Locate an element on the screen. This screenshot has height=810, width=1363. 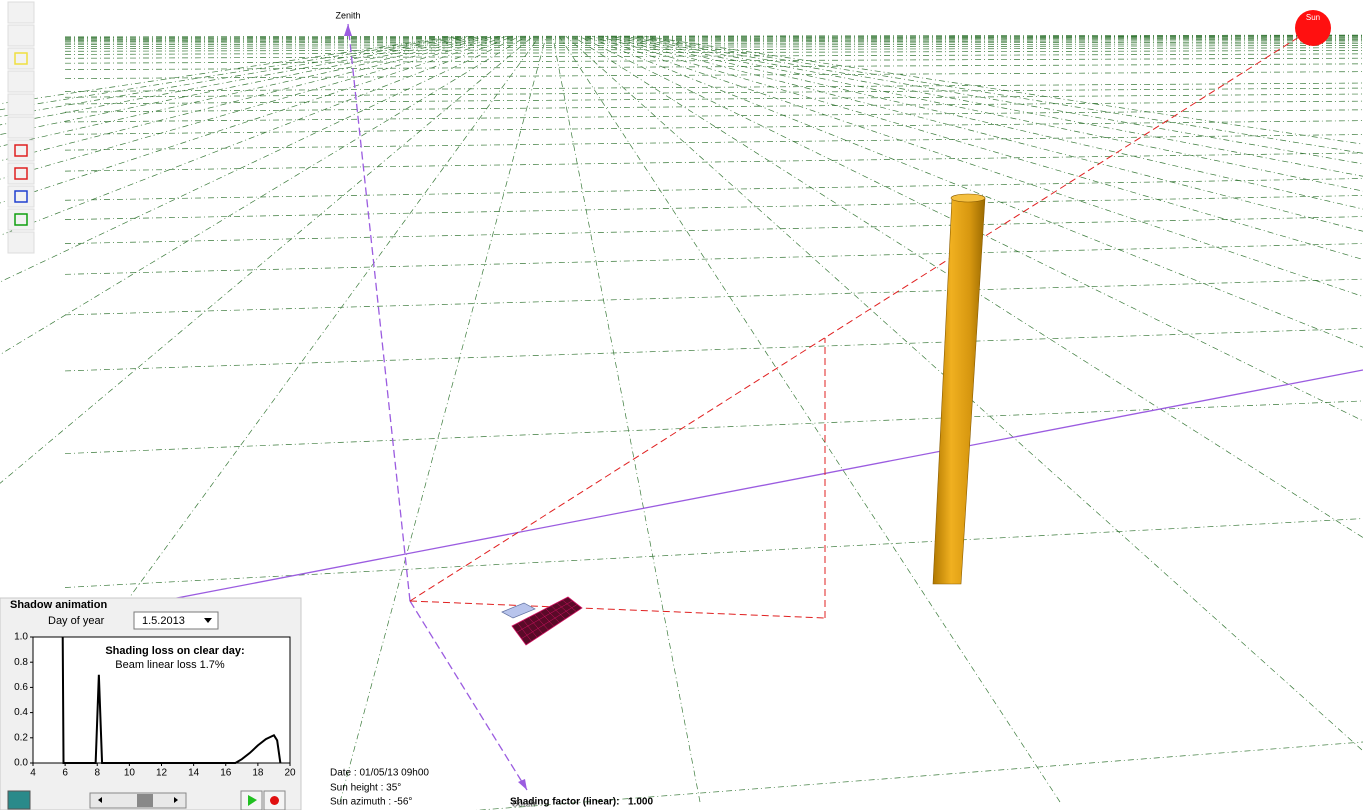
chart-subtitle: Beam linear loss 1.7% is located at coordinates (170, 665).